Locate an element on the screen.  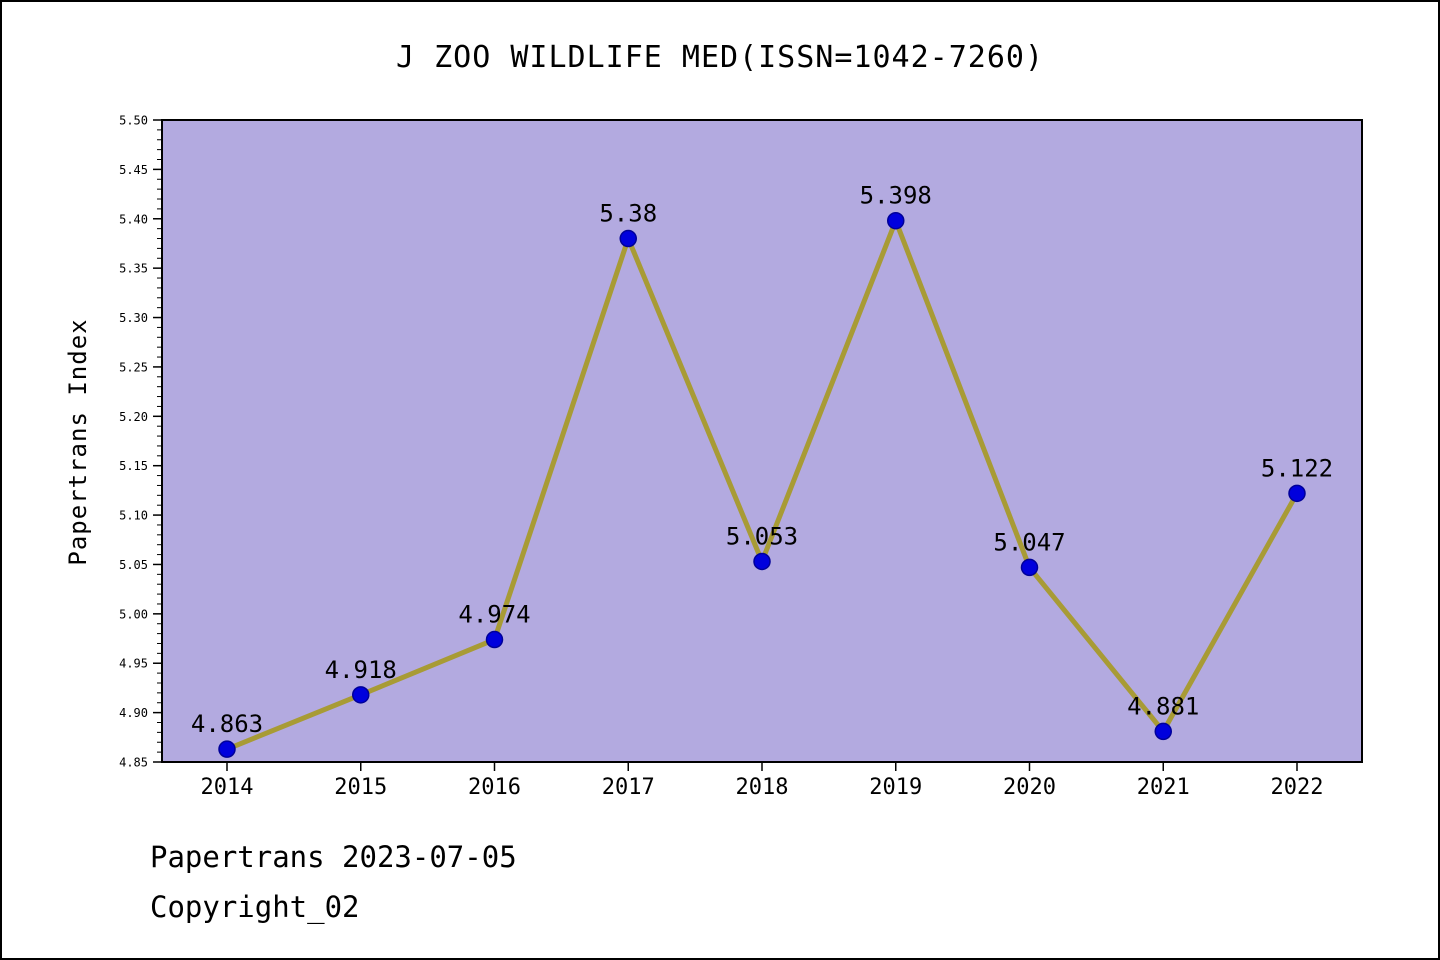
svg-text: 5.15 is located at coordinates (133, 466).